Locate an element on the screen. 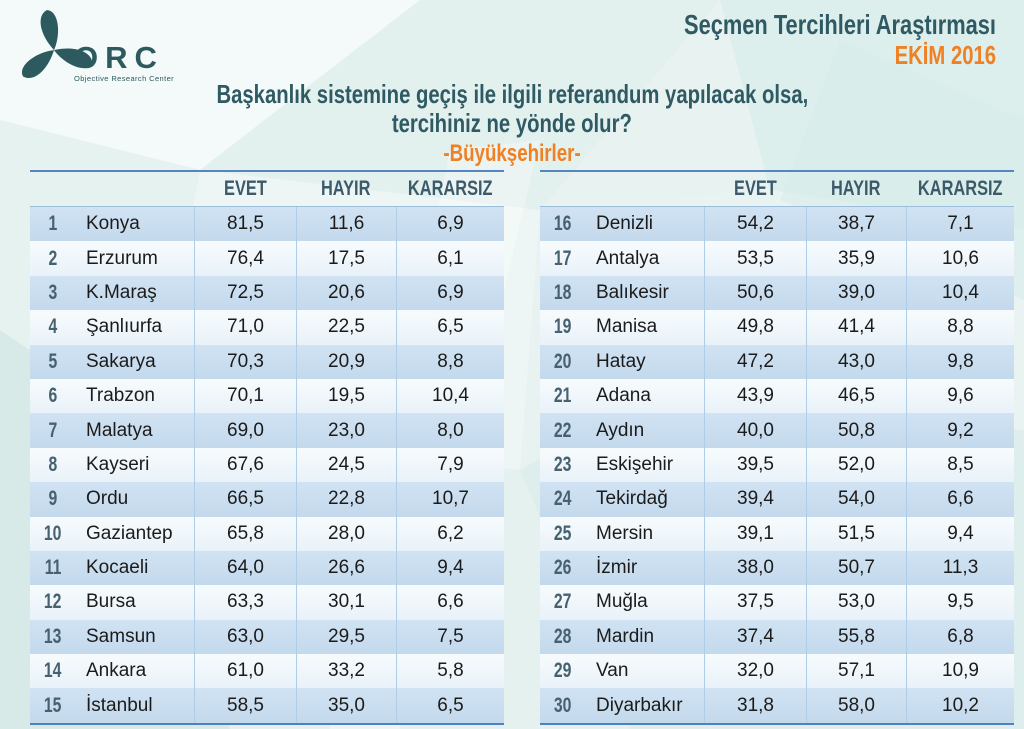 The height and width of the screenshot is (729, 1024). evet-value: 39,1 is located at coordinates (755, 533).